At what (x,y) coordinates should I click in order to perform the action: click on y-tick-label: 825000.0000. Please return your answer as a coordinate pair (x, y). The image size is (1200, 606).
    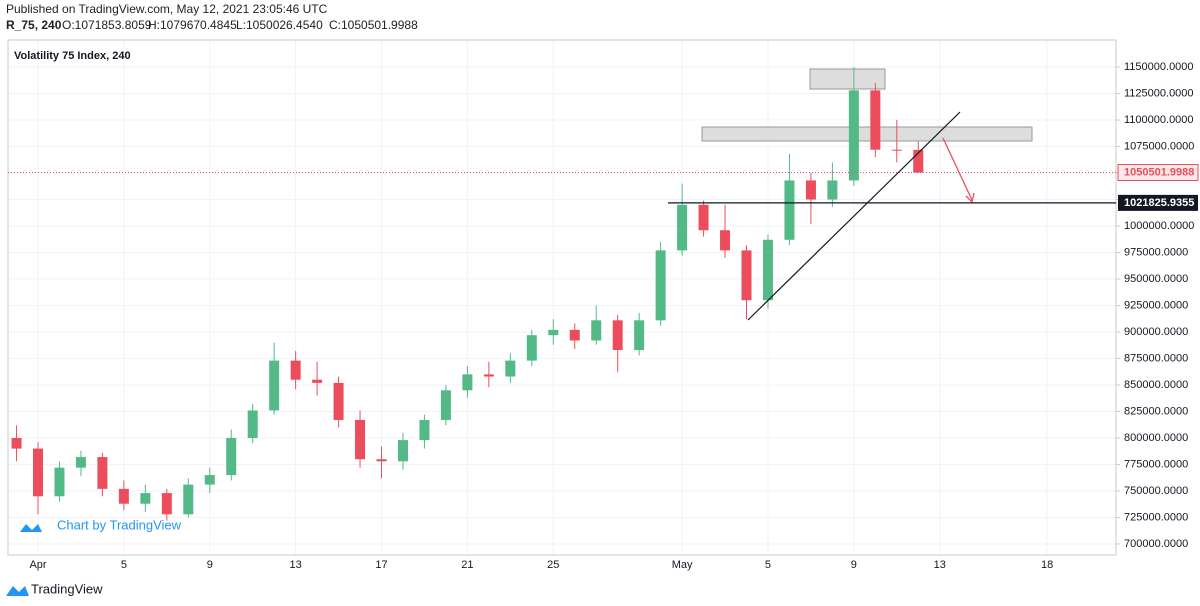
    Looking at the image, I should click on (1156, 411).